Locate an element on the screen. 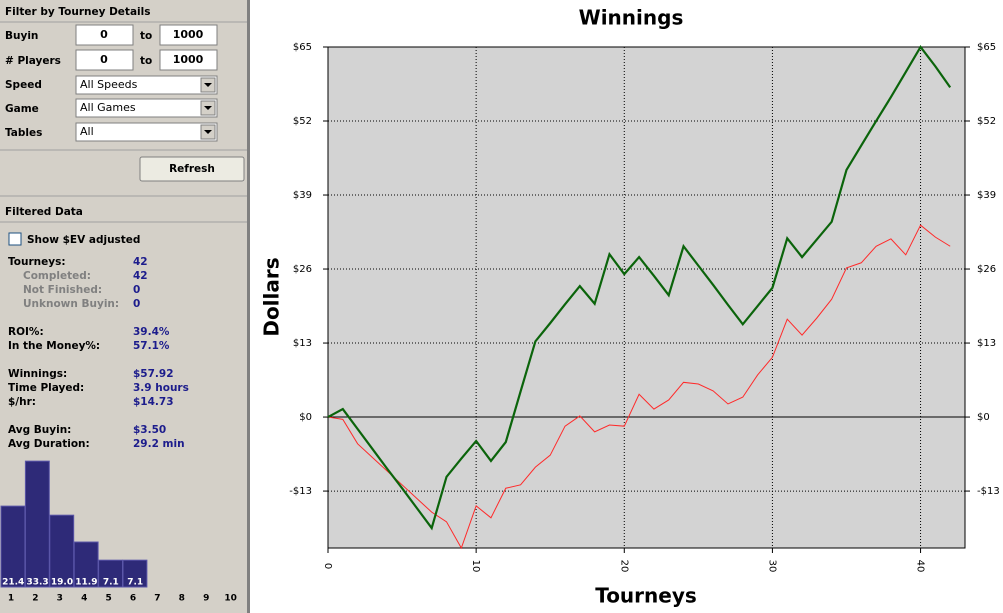 The height and width of the screenshot is (613, 1003). stat-label: Tourneys: is located at coordinates (37, 262).